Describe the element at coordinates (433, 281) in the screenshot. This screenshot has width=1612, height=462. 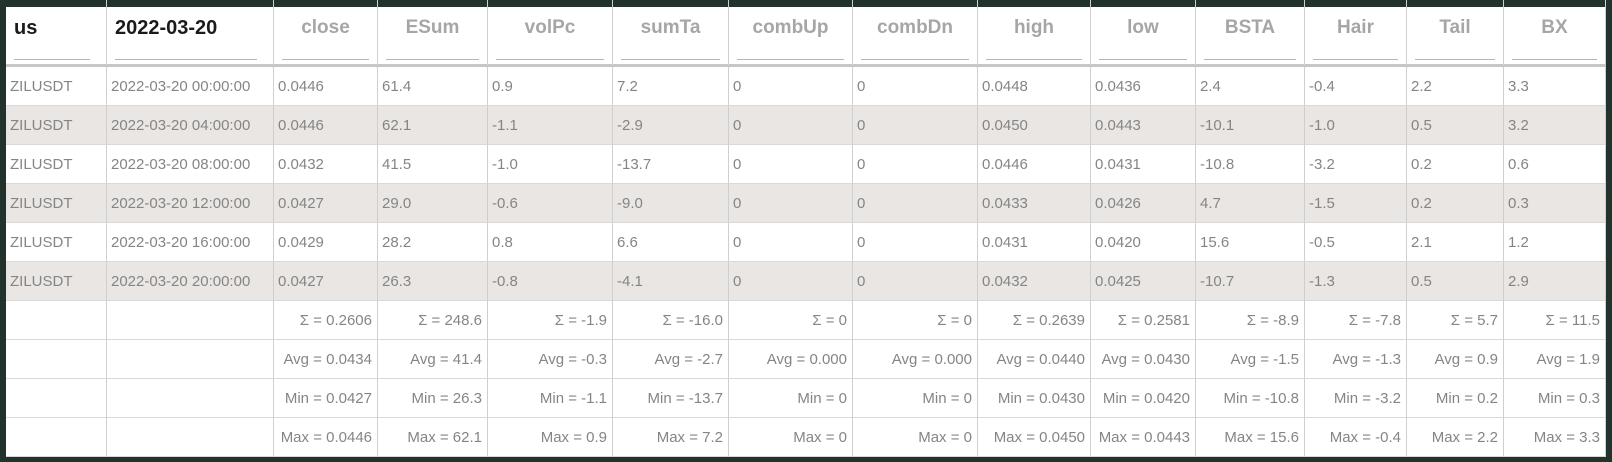
I see `cell: 26.3` at that location.